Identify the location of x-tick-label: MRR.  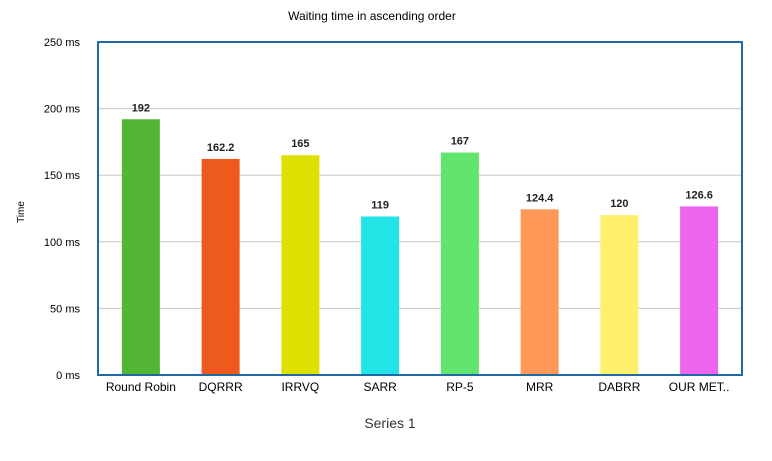
(540, 387).